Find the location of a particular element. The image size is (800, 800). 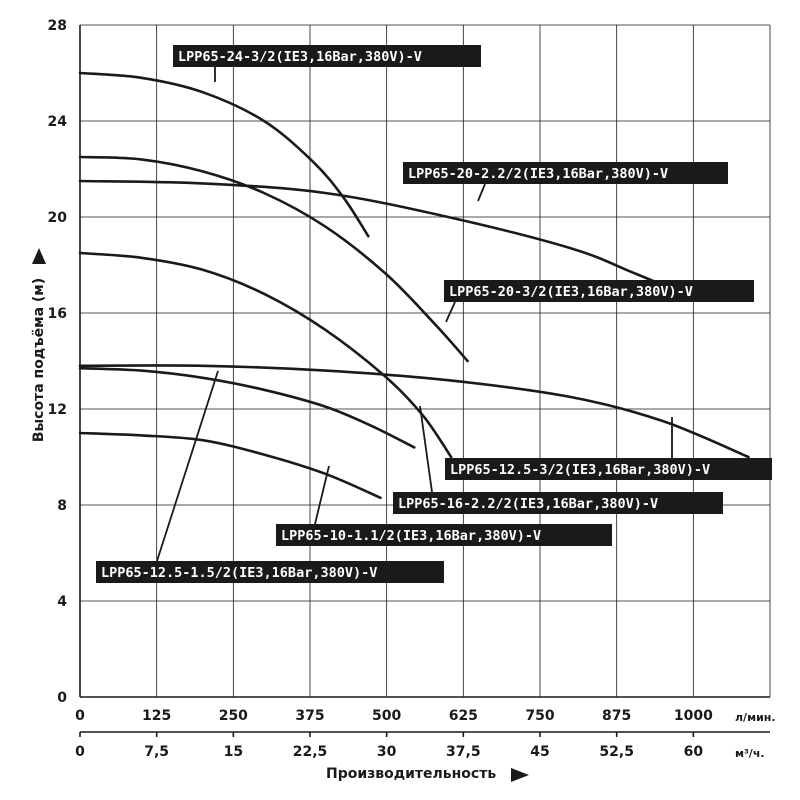

x-tick-label-primary: 0 is located at coordinates (80, 716).